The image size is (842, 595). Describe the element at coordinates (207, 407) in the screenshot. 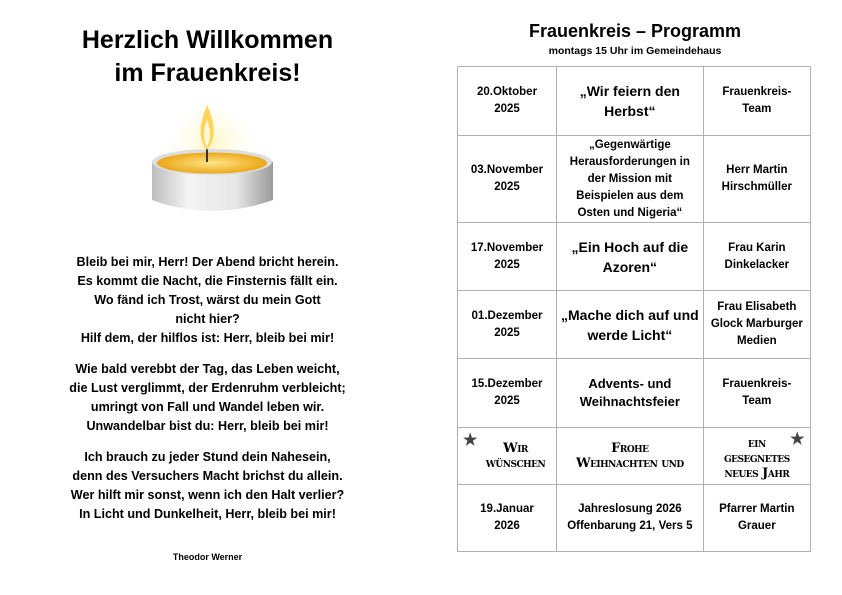

I see `poem-line: umringt von Fall und Wandel leben wir.` at that location.